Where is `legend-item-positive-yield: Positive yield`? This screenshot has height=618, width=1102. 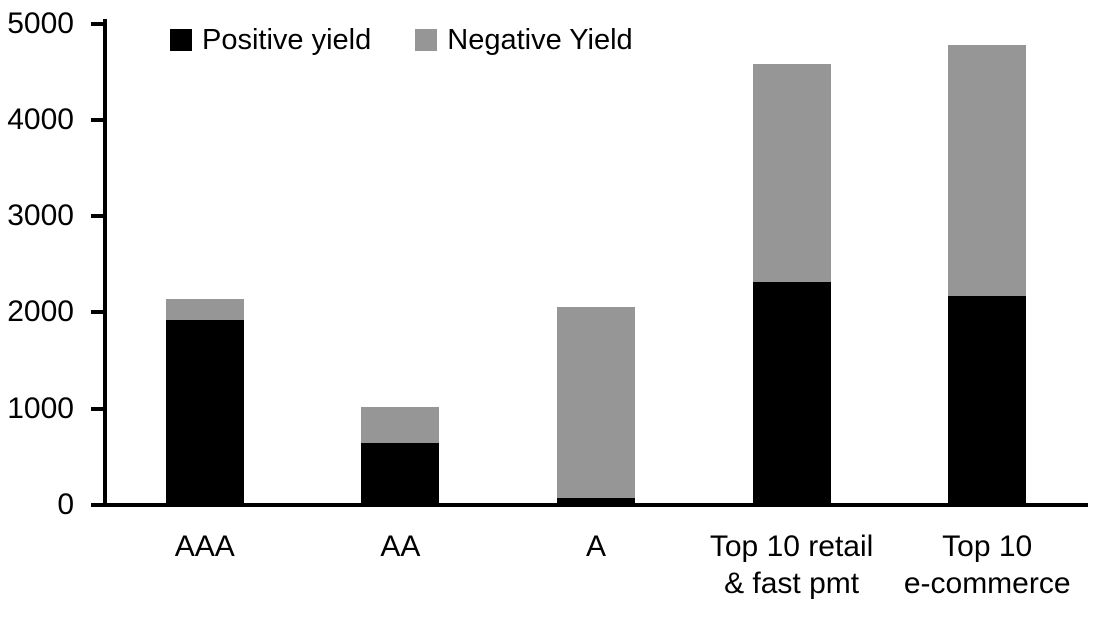
legend-item-positive-yield: Positive yield is located at coordinates (270, 40).